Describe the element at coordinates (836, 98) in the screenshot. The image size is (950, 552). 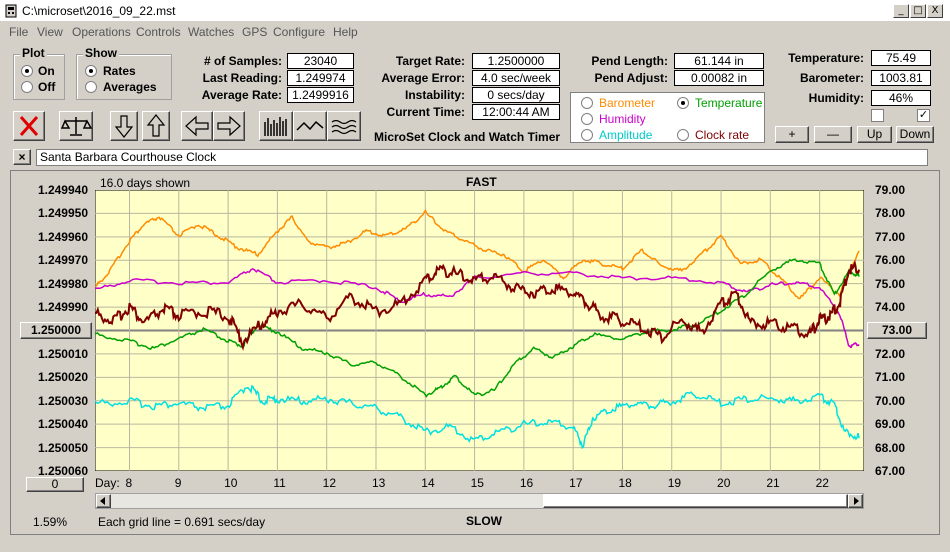
I see `humidity-label: Humidity:` at that location.